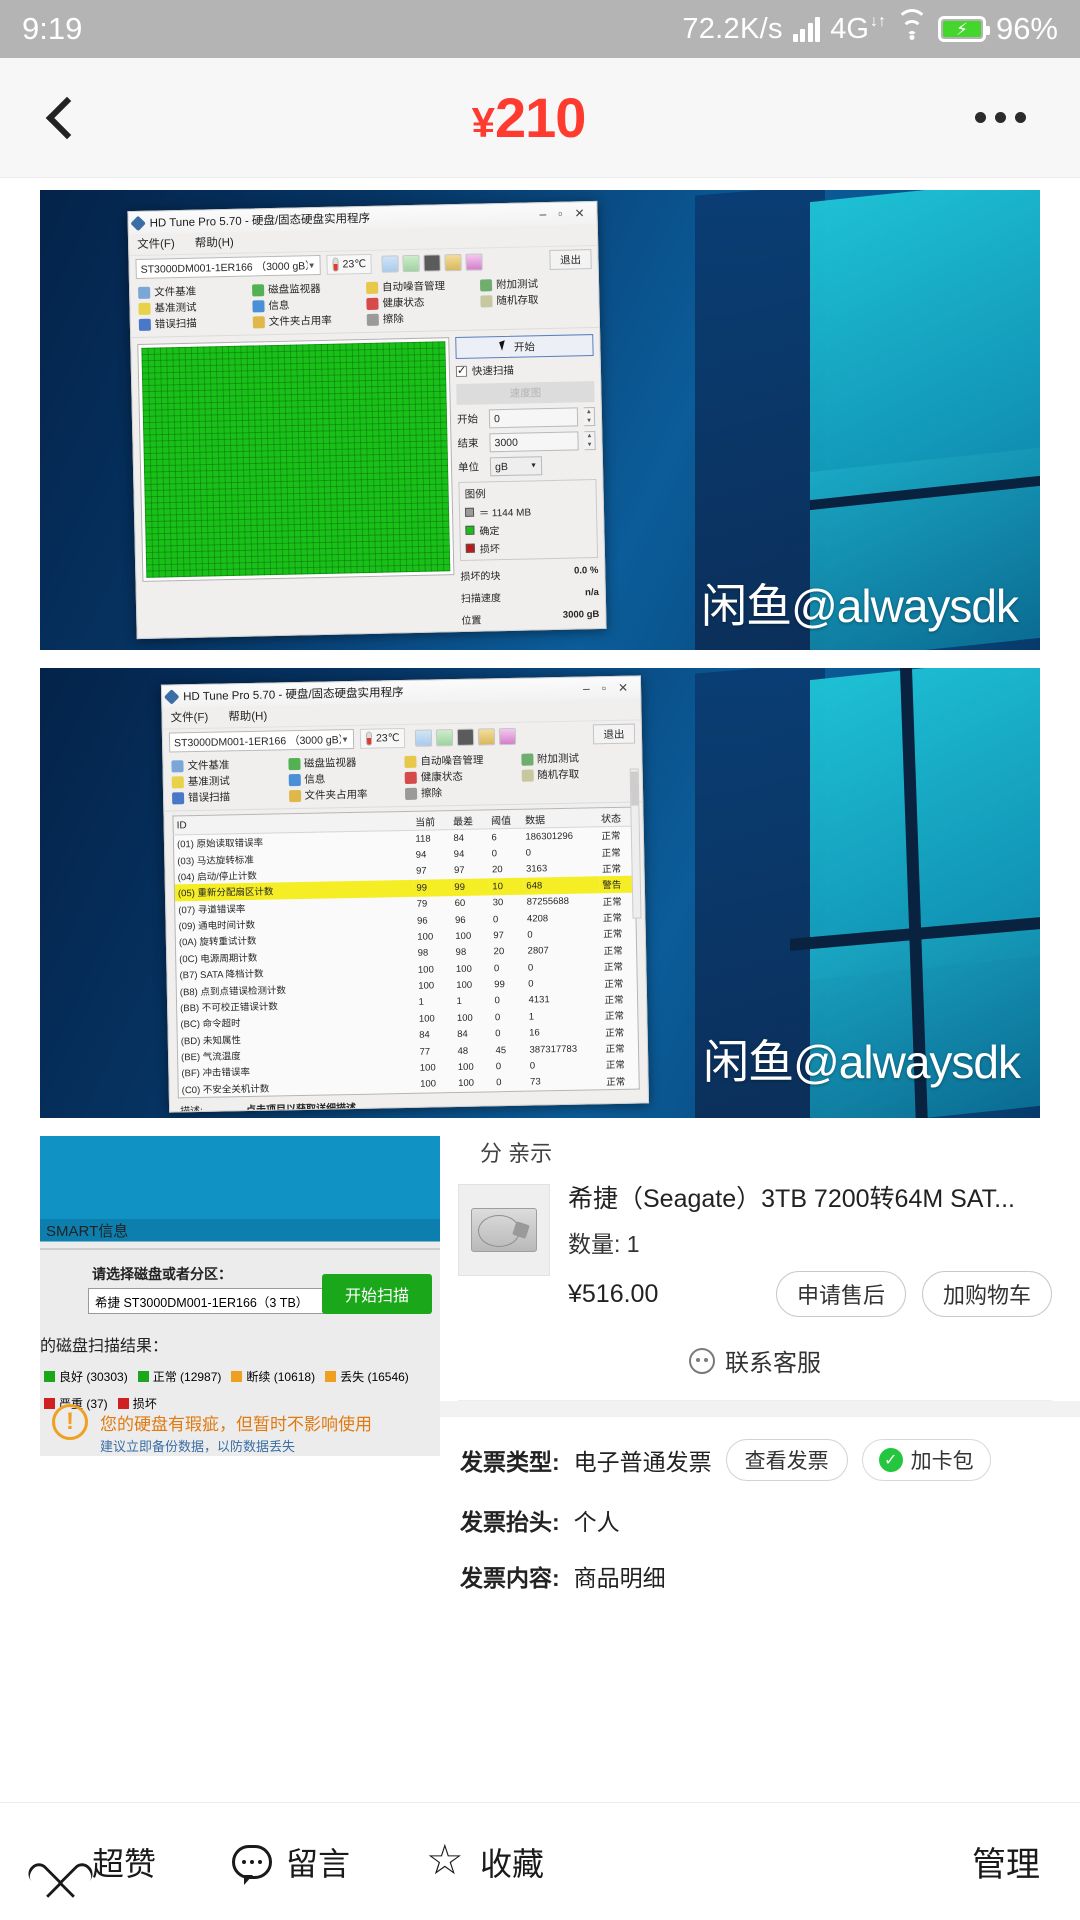 The height and width of the screenshot is (1920, 1080). What do you see at coordinates (1000, 117) in the screenshot?
I see `more-dots-icon` at bounding box center [1000, 117].